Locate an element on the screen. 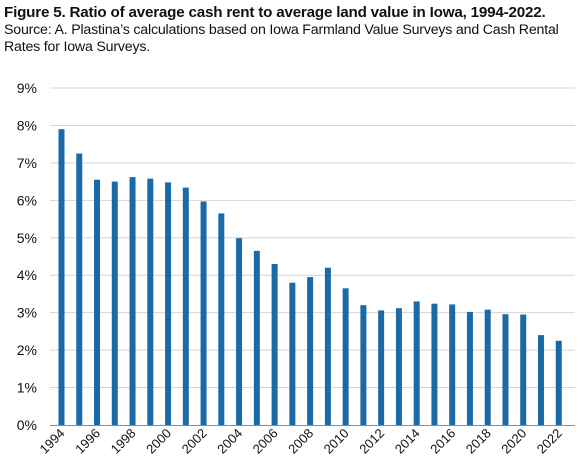 The height and width of the screenshot is (469, 583). x-tick-label: 2014 is located at coordinates (407, 441).